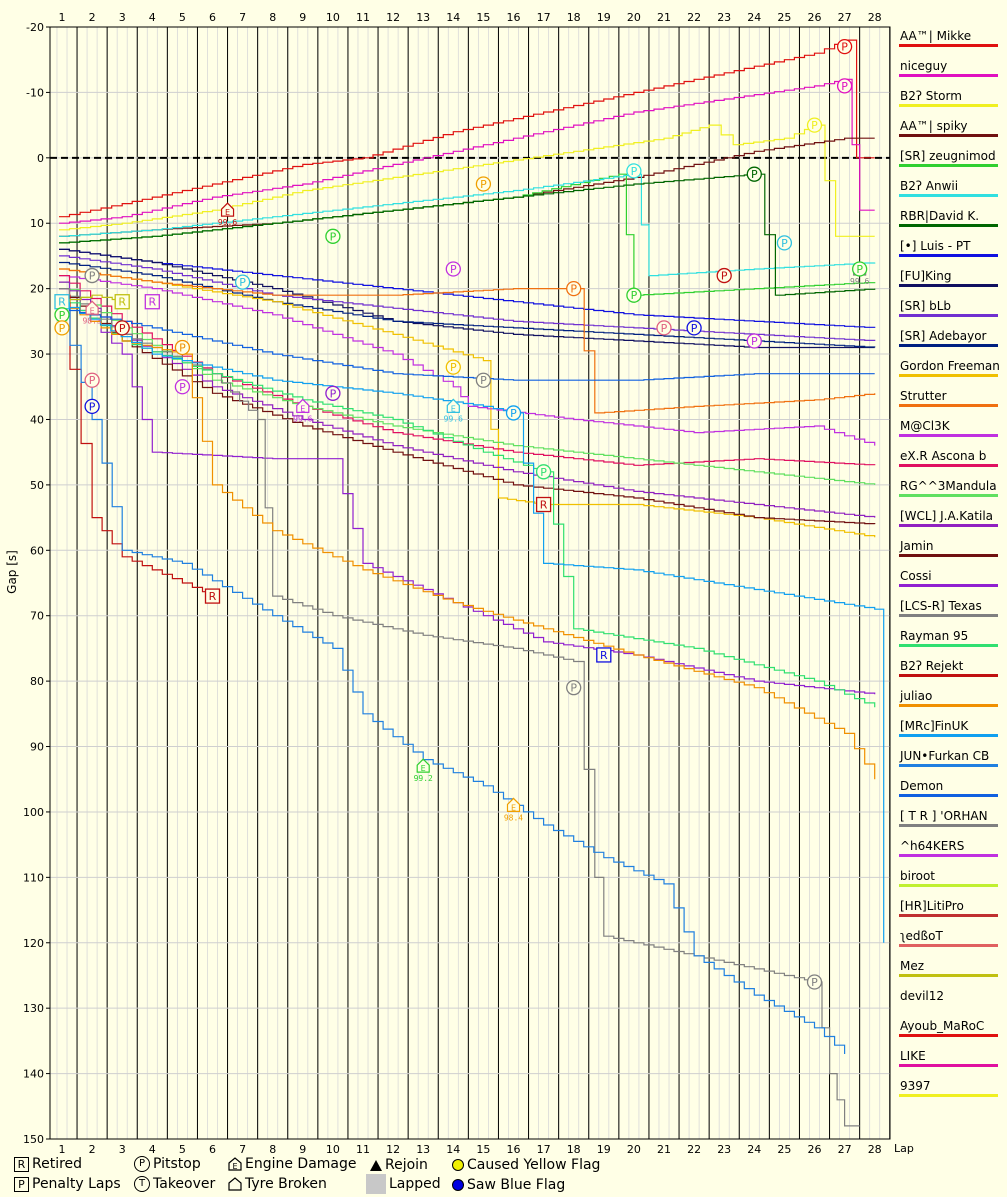 This screenshot has width=1007, height=1197. I want to click on driver-name: Rayman 95, so click(934, 636).